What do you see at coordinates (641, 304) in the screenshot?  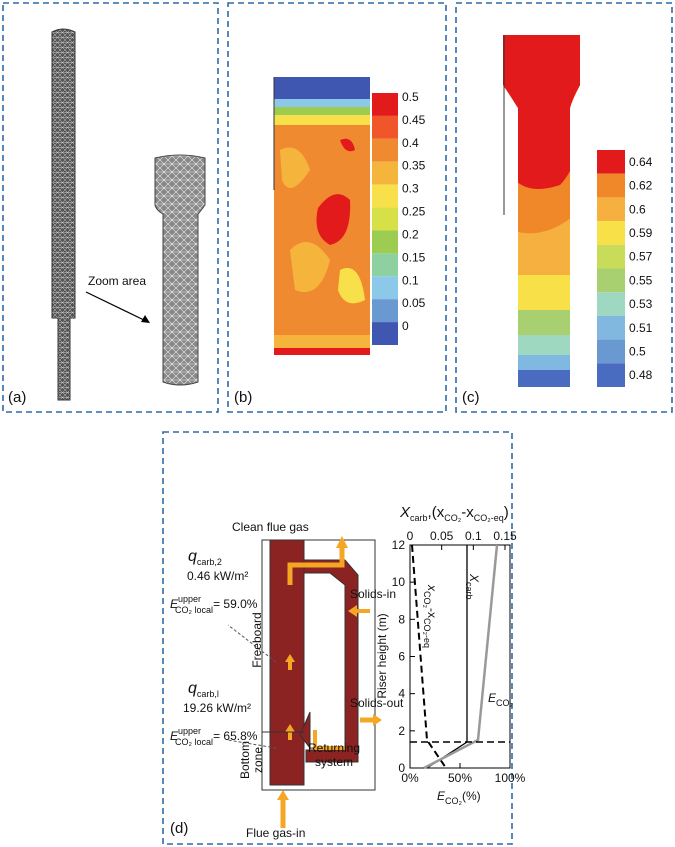 I see `colorbar-label: 0.53` at bounding box center [641, 304].